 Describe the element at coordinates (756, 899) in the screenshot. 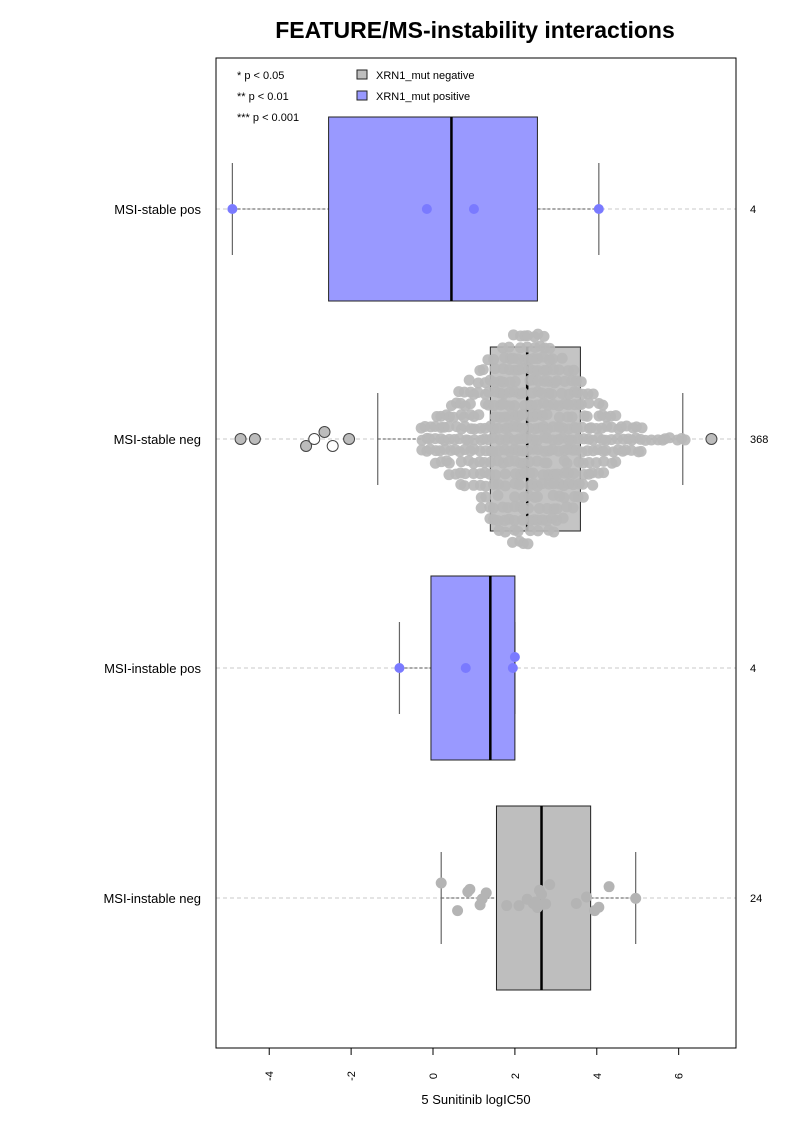

I see `n-label: 24` at that location.